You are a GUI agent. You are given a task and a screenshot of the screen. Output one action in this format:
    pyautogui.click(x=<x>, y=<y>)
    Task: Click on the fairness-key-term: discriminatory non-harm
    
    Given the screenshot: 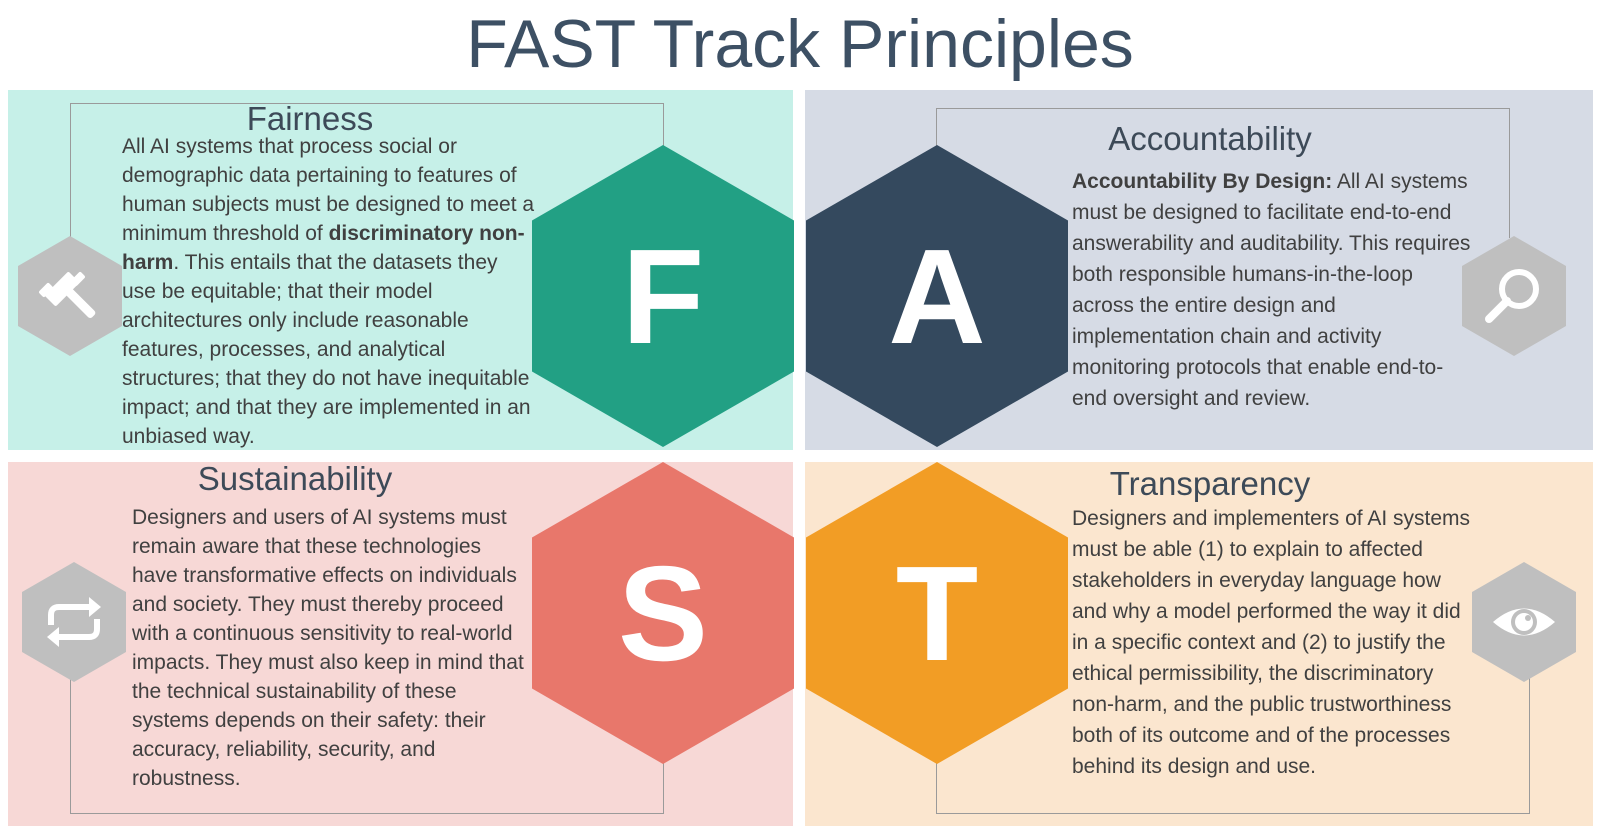 What is the action you would take?
    pyautogui.click(x=323, y=248)
    